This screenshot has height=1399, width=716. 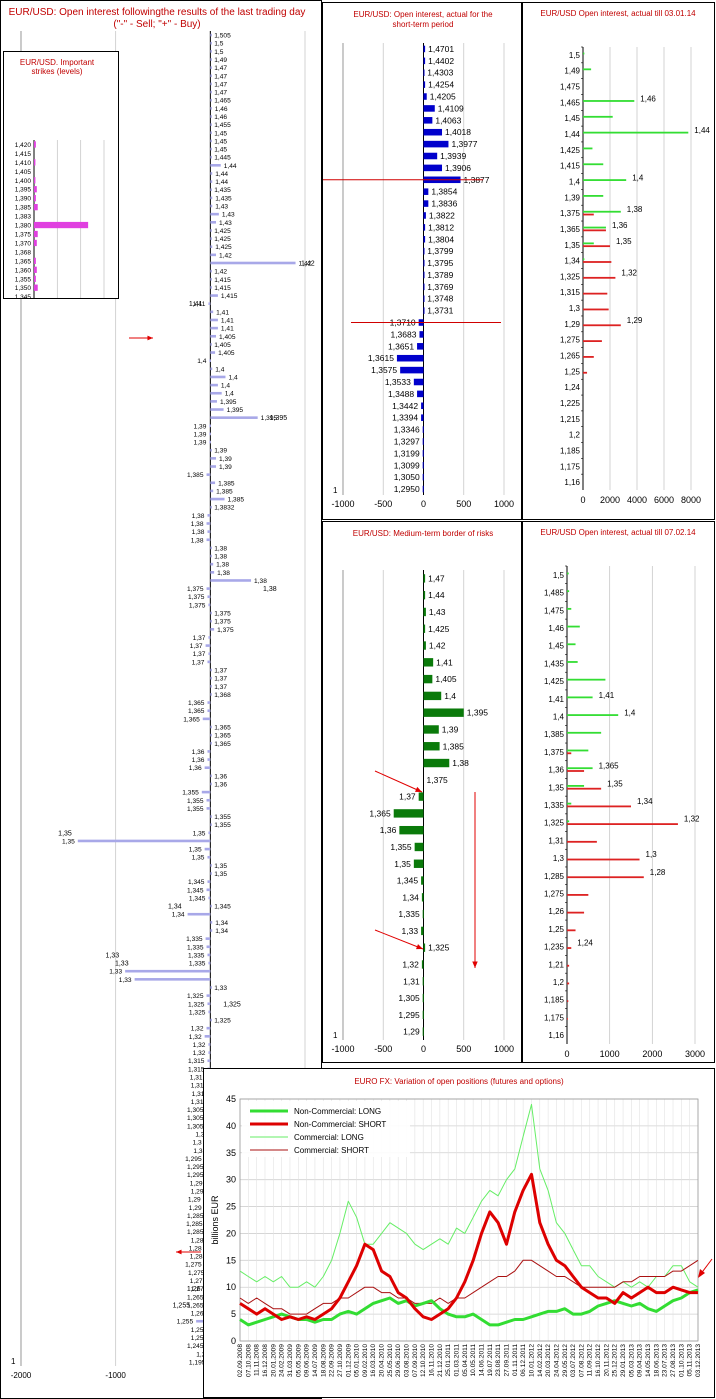 What do you see at coordinates (331, 1150) in the screenshot?
I see `legend-label: Commercial: SHORT` at bounding box center [331, 1150].